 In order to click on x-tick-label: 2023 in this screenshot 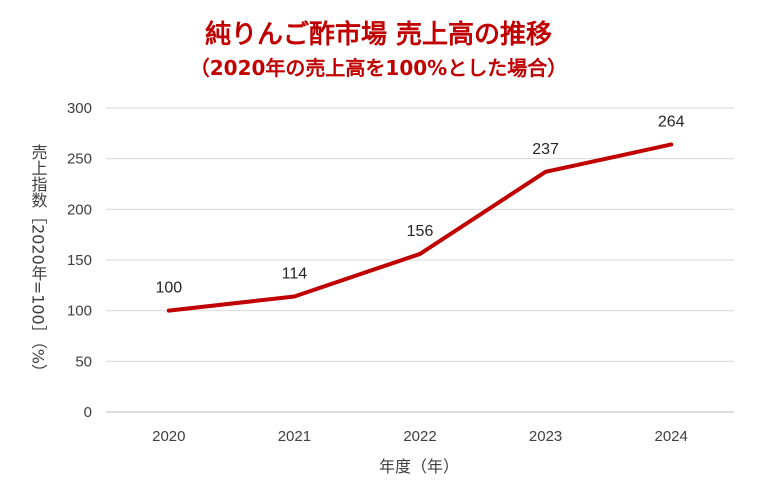, I will do `click(545, 436)`.